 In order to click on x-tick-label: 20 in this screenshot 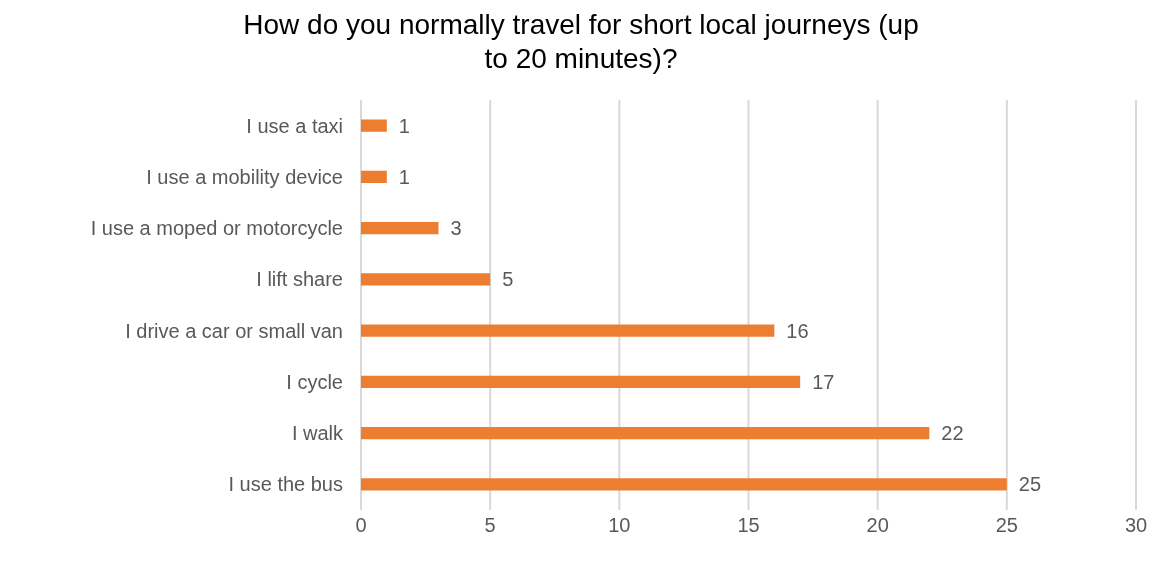, I will do `click(877, 525)`.